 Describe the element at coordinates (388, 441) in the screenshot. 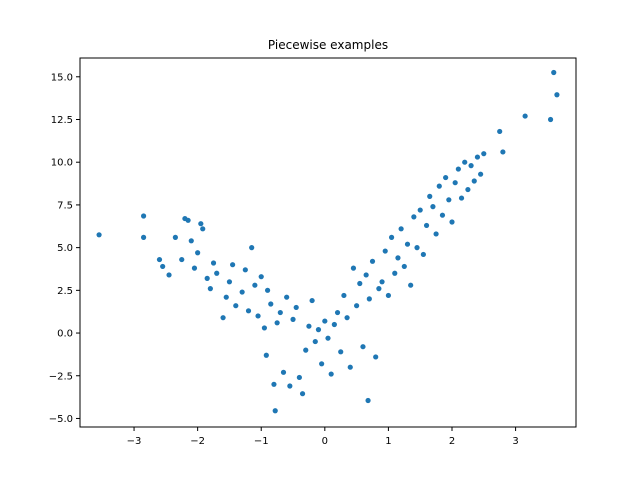

I see `x-tick-label: 1` at that location.